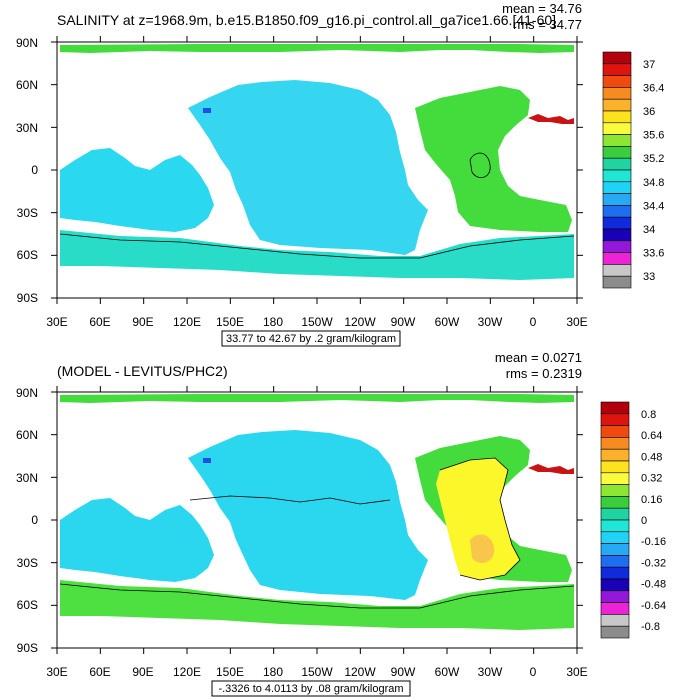 The image size is (700, 700). I want to click on colorbar-label: 34, so click(649, 230).